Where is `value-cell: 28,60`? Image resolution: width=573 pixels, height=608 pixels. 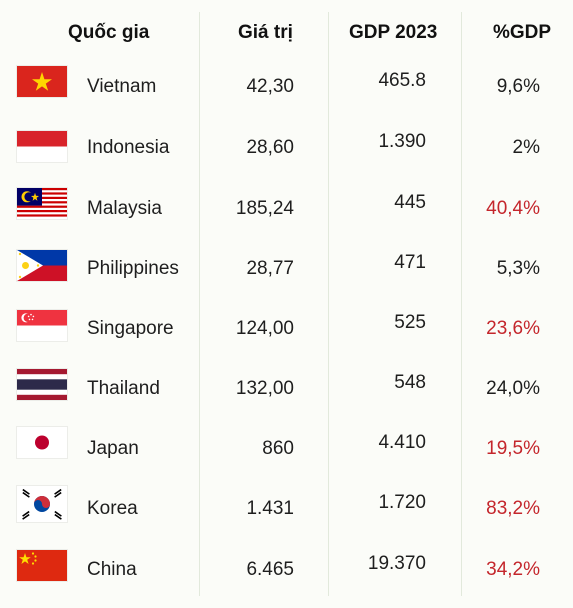 value-cell: 28,60 is located at coordinates (270, 147).